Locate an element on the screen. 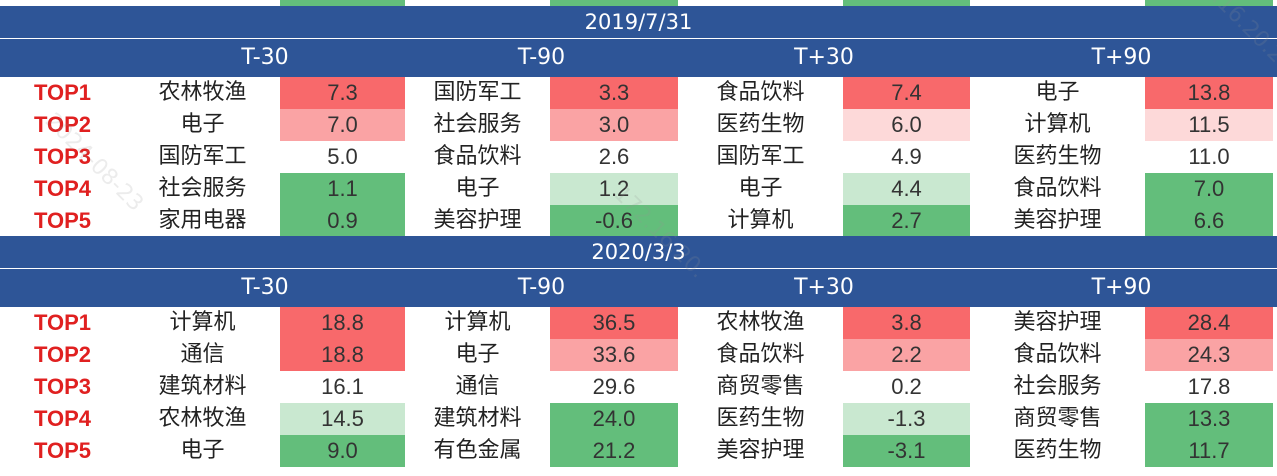 The height and width of the screenshot is (476, 1277). return-value-cell: 5.0 is located at coordinates (342, 157).